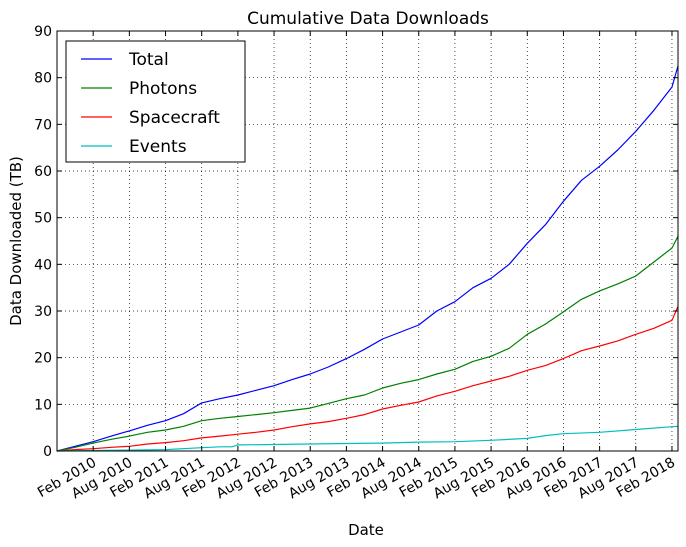 This screenshot has height=547, width=686. I want to click on y-tick-label: 60, so click(43, 172).